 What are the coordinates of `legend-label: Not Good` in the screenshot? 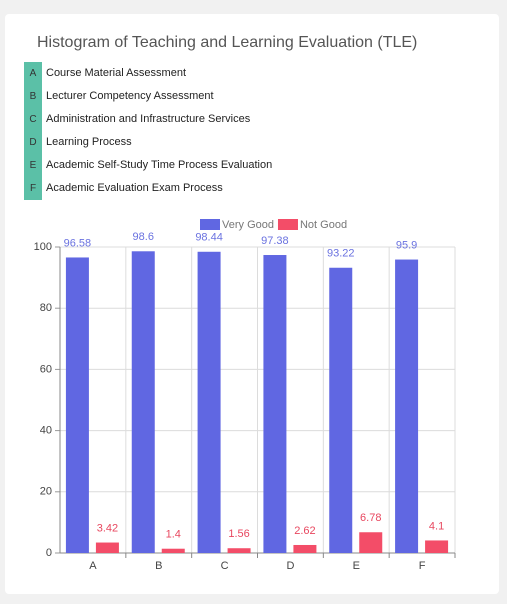 It's located at (323, 225).